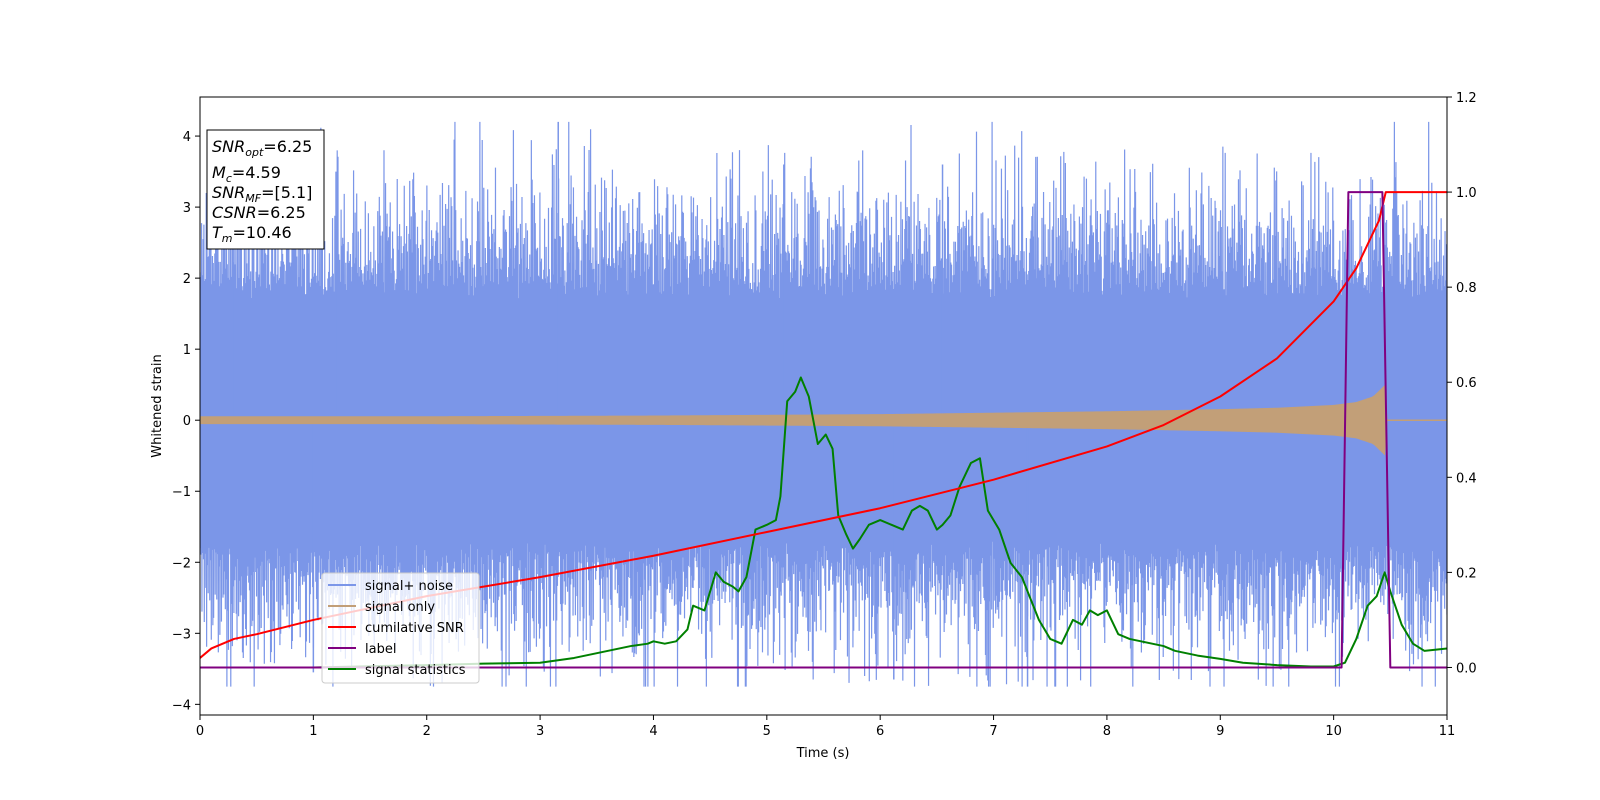 The height and width of the screenshot is (800, 1600). Describe the element at coordinates (1466, 478) in the screenshot. I see `y-tick-label-right: 0.4` at that location.